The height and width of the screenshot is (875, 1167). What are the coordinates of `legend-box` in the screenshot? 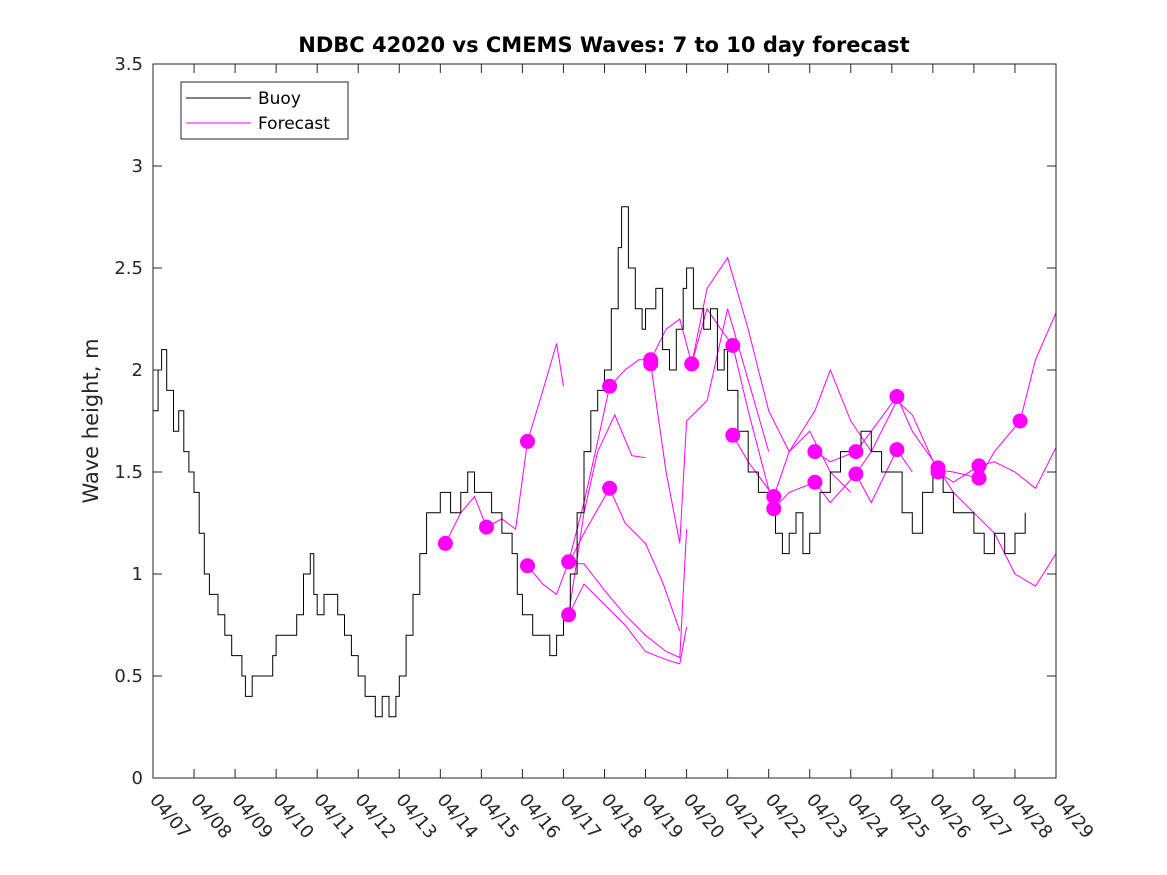 It's located at (264, 110).